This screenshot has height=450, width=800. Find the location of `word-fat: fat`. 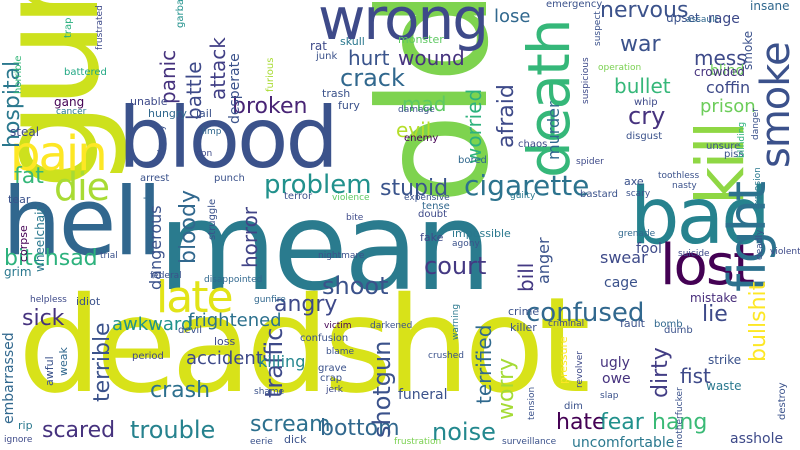

word-fat: fat is located at coordinates (29, 176).